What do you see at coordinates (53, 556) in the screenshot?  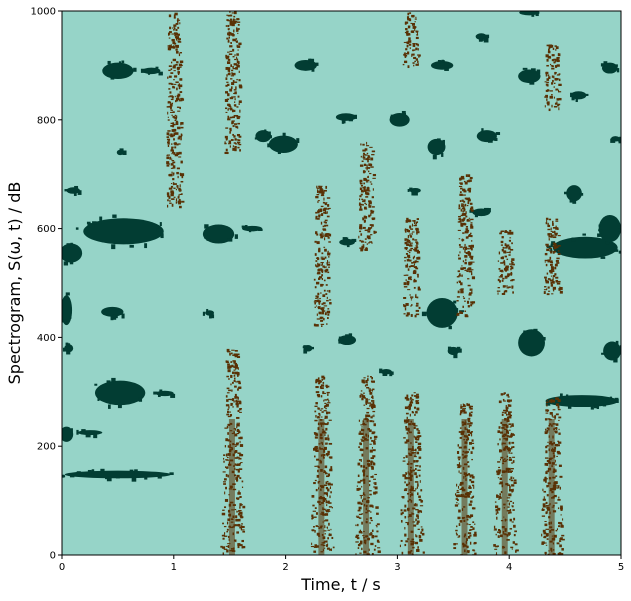 I see `y-tick-label: 0` at bounding box center [53, 556].